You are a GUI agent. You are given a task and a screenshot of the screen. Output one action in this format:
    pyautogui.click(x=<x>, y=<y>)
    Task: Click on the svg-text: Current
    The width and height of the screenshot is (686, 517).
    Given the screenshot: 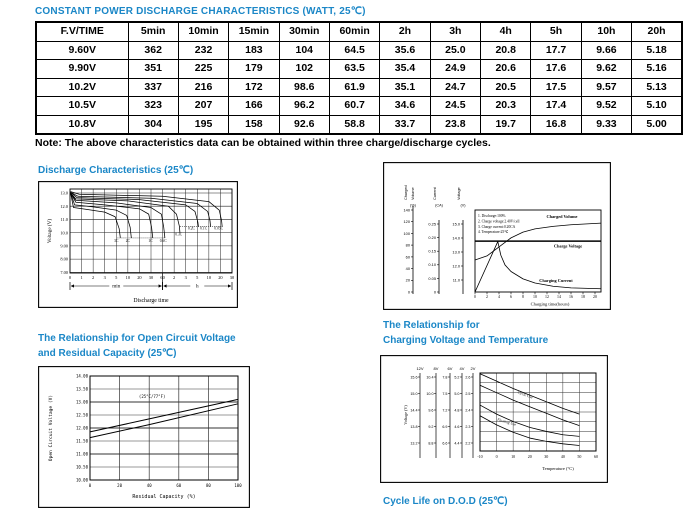 What is the action you would take?
    pyautogui.click(x=435, y=193)
    